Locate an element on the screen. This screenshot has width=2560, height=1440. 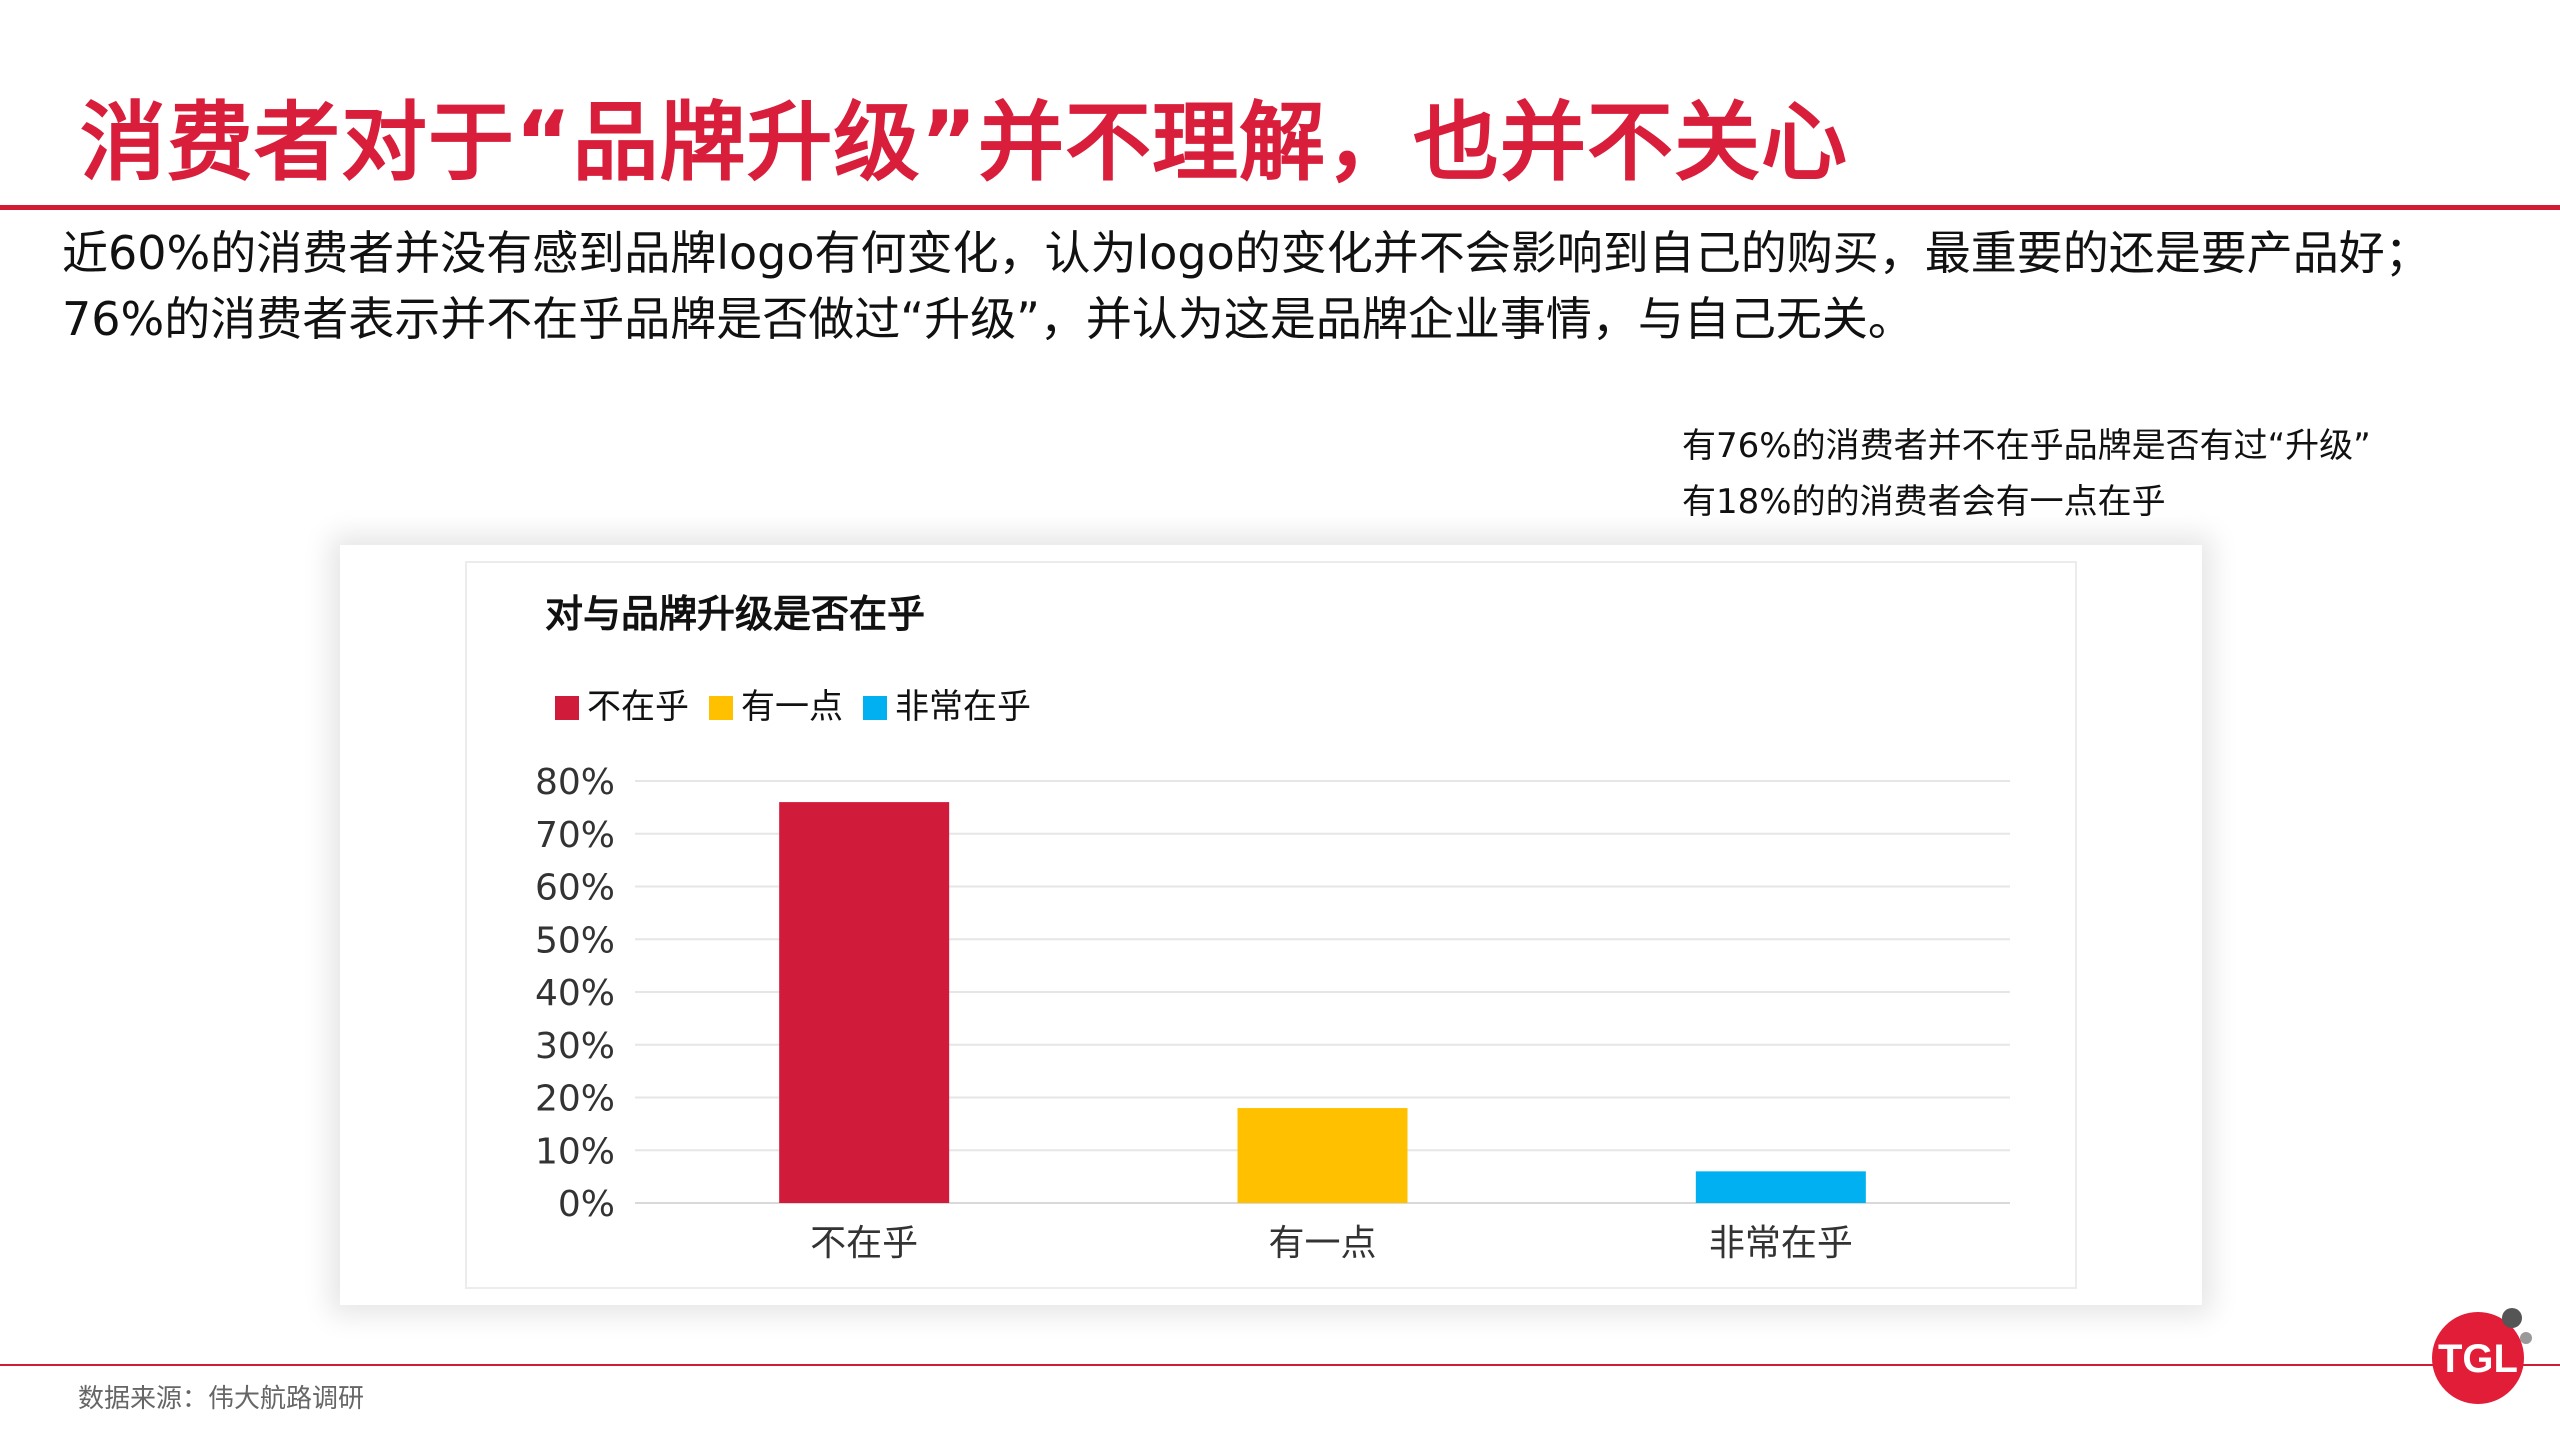
y-tick-label: 80% is located at coordinates (575, 782).